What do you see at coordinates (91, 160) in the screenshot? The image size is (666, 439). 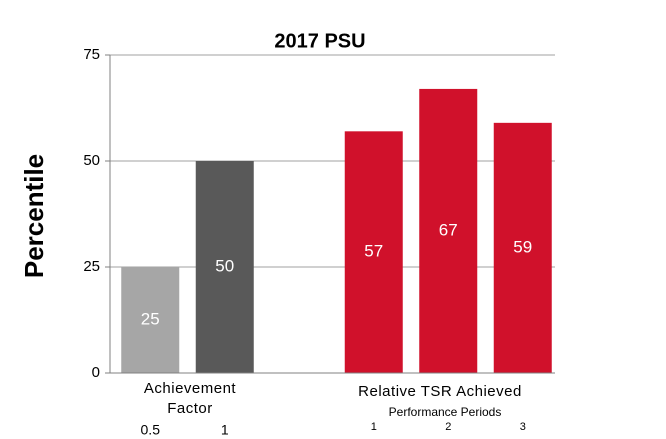 I see `y-tick-label: 50` at bounding box center [91, 160].